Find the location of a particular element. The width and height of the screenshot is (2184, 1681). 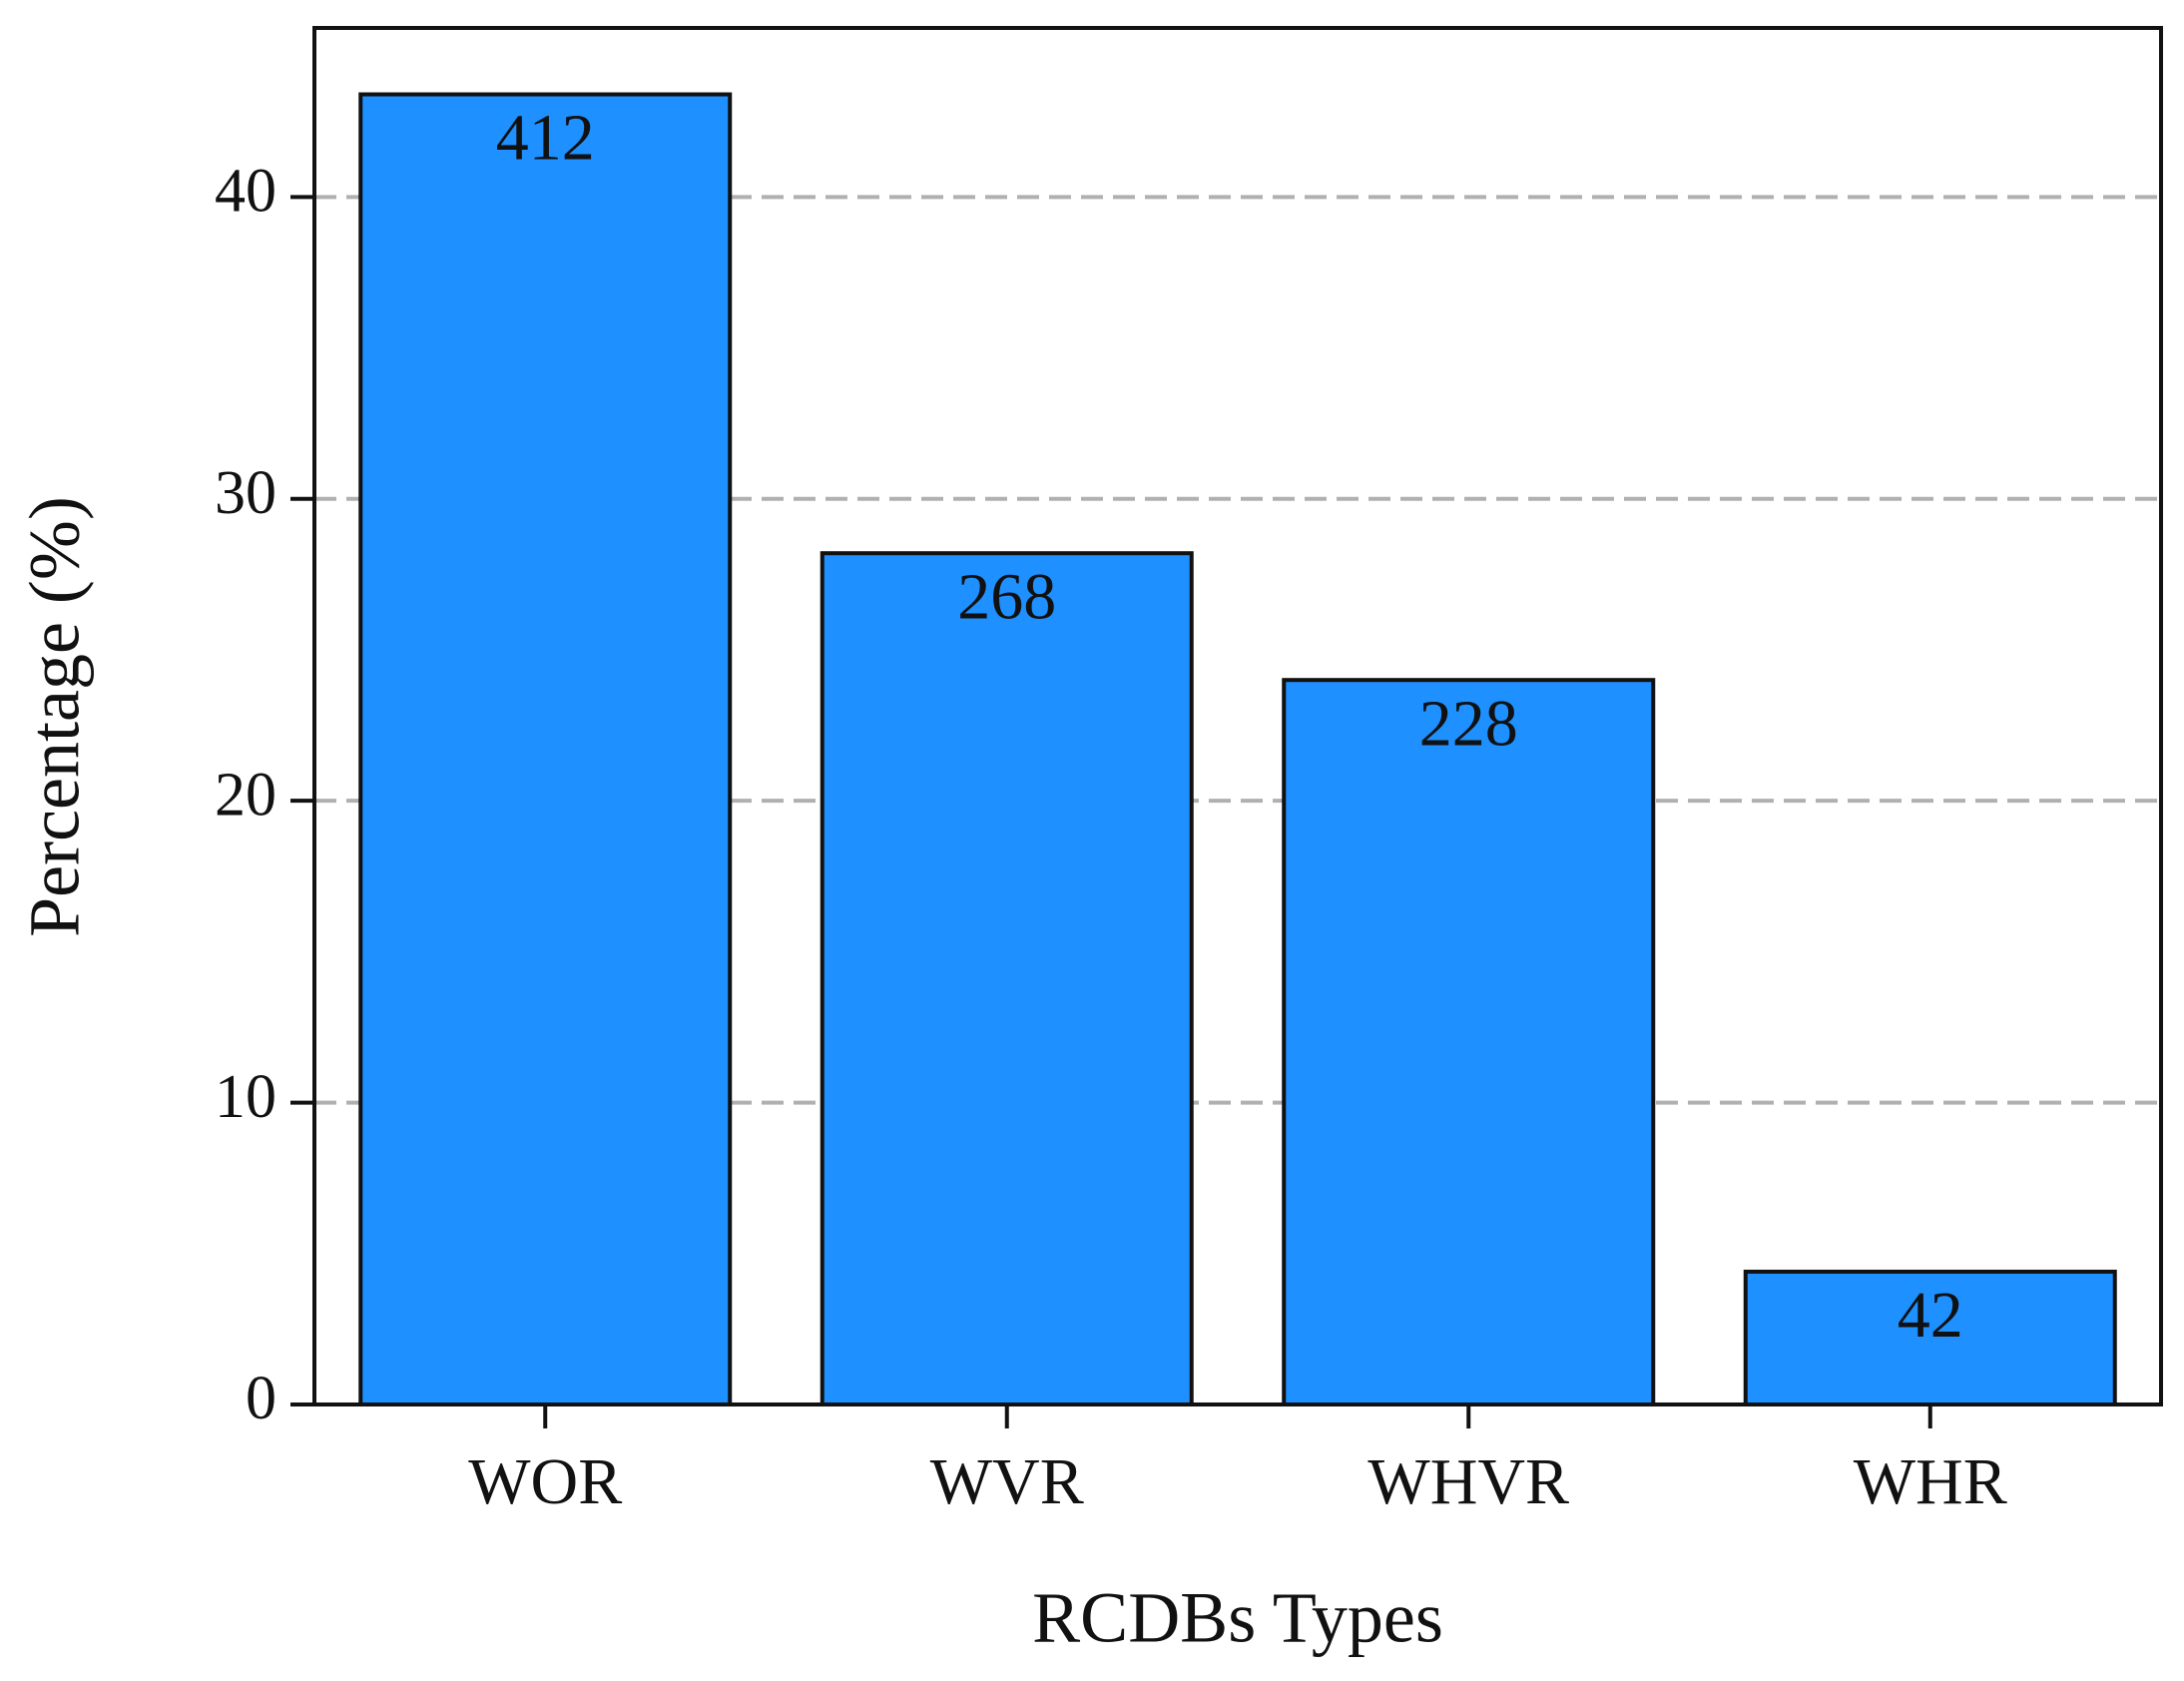

data-label: 412 is located at coordinates (545, 139).